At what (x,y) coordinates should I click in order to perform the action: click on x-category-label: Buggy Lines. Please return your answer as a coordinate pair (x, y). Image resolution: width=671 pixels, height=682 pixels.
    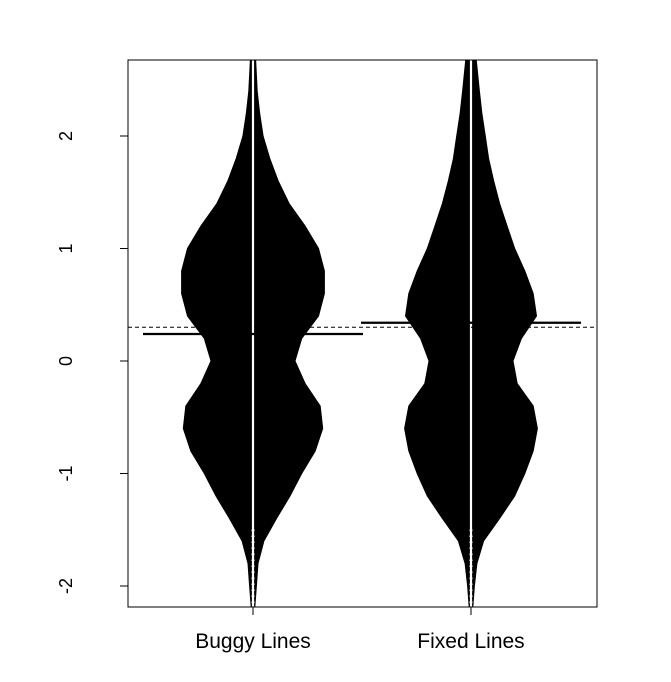
    Looking at the image, I should click on (253, 641).